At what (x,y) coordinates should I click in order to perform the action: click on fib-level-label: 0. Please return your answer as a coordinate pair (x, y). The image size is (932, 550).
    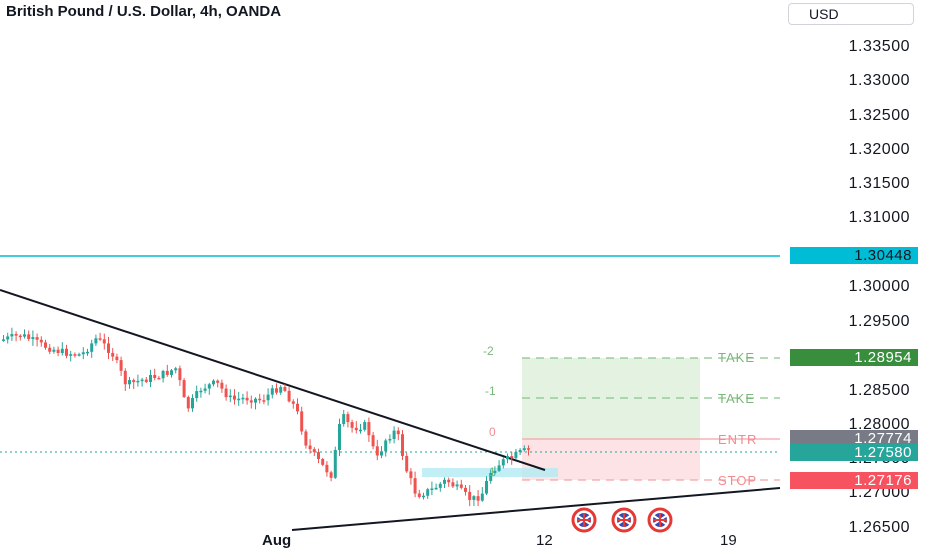
    Looking at the image, I should click on (492, 432).